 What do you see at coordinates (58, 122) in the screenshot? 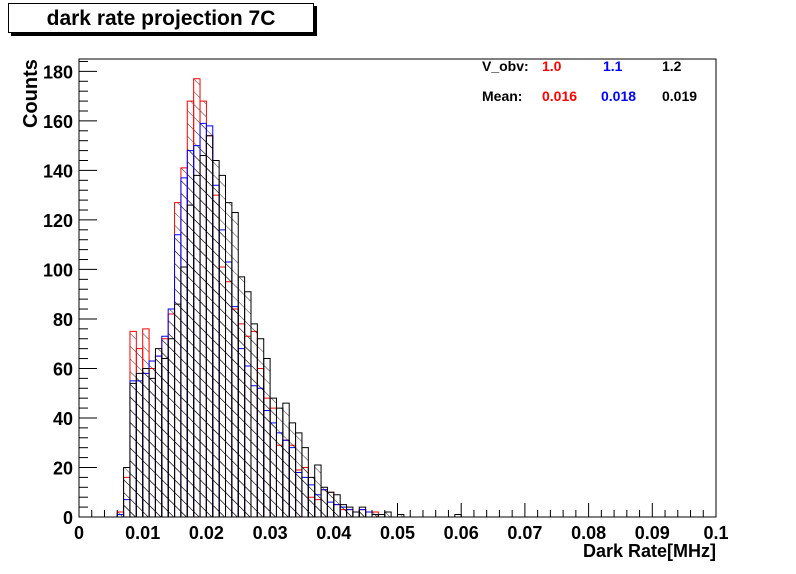
I see `y-tick-label: 160` at bounding box center [58, 122].